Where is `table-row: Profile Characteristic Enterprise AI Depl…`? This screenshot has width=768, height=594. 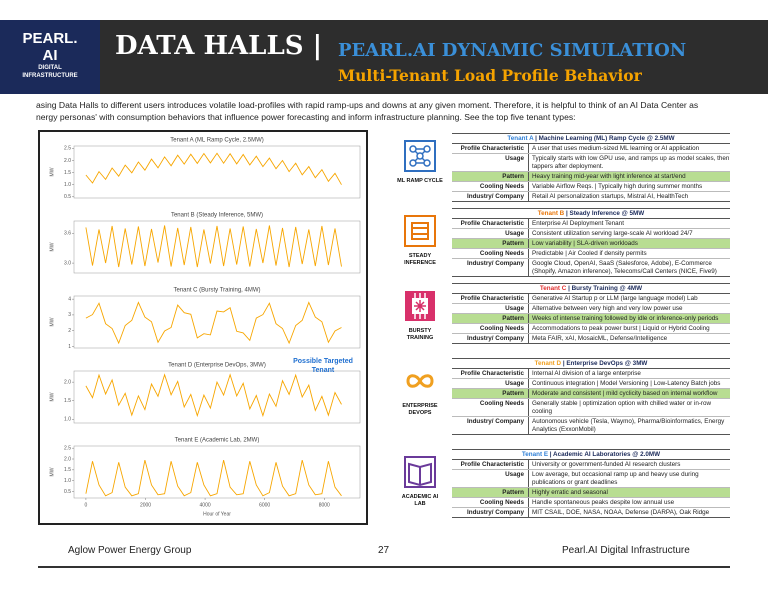
table-row: Profile Characteristic Enterprise AI Depl… is located at coordinates (591, 224).